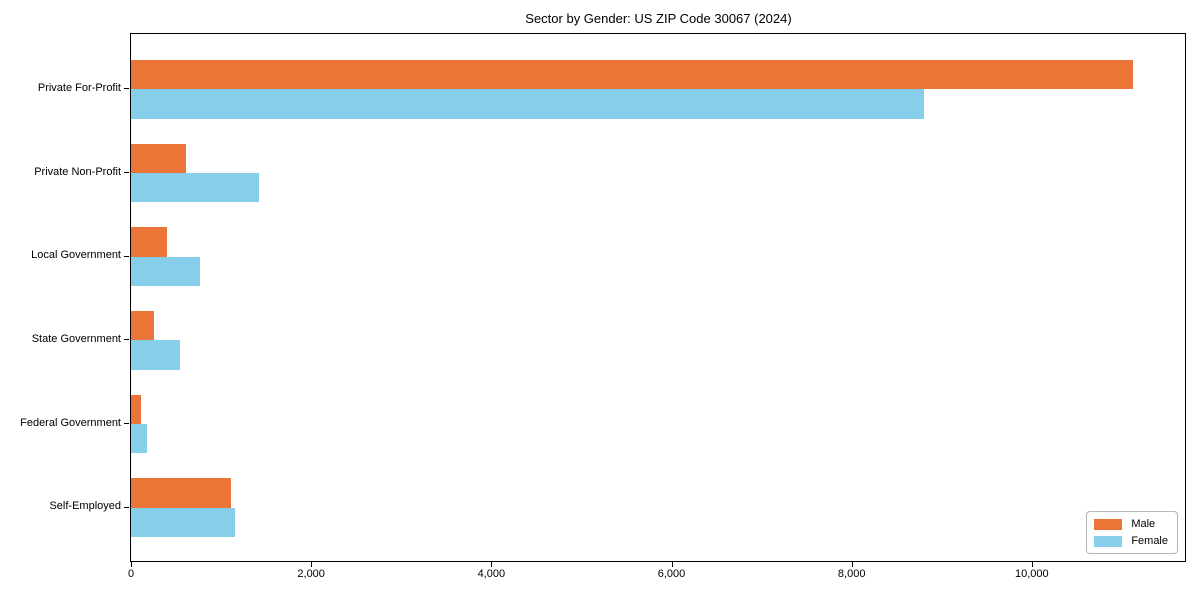 The height and width of the screenshot is (600, 1200). What do you see at coordinates (79, 87) in the screenshot?
I see `y-axis-category-label: Private For-Profit` at bounding box center [79, 87].